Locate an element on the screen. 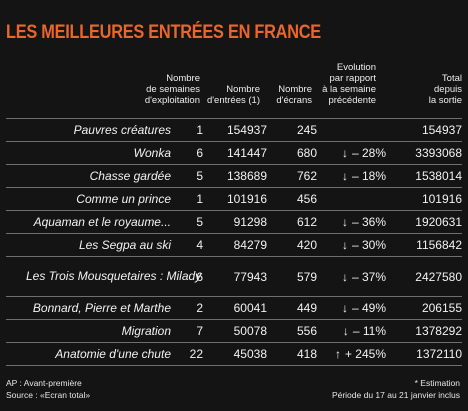 The height and width of the screenshot is (411, 468). footer-note-ap: AP : Avant-première is located at coordinates (44, 383).